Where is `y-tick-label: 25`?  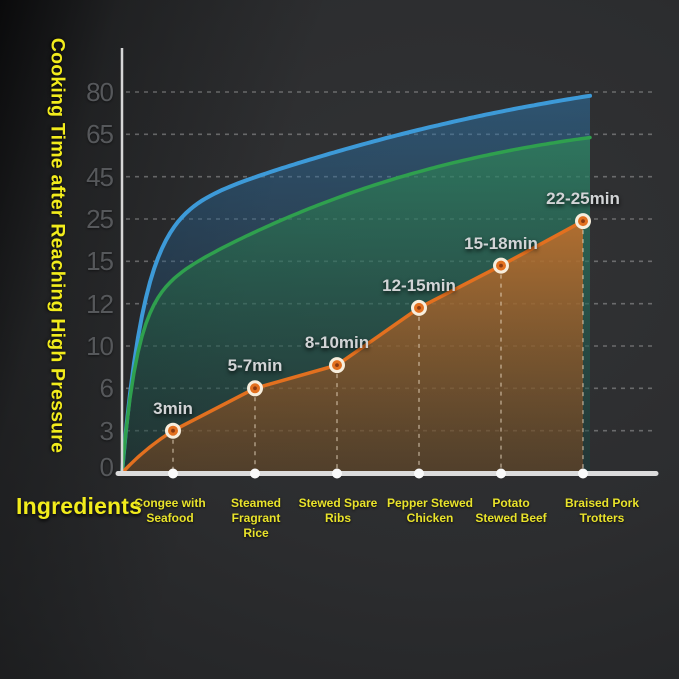 y-tick-label: 25 is located at coordinates (100, 219).